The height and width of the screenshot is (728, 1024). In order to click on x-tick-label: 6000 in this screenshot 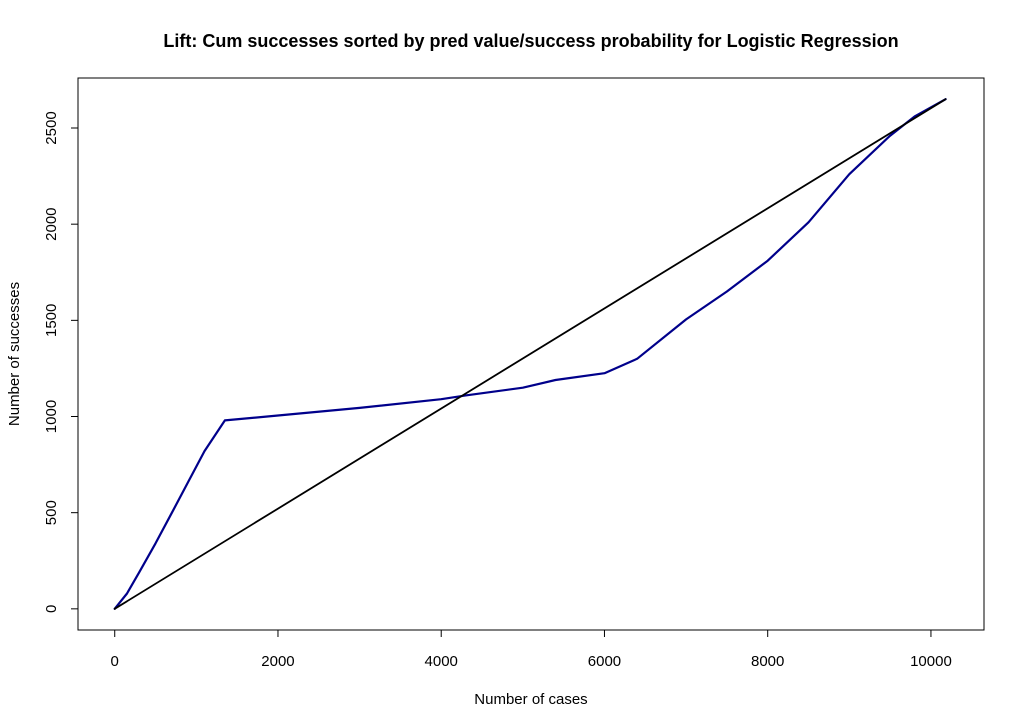, I will do `click(604, 661)`.